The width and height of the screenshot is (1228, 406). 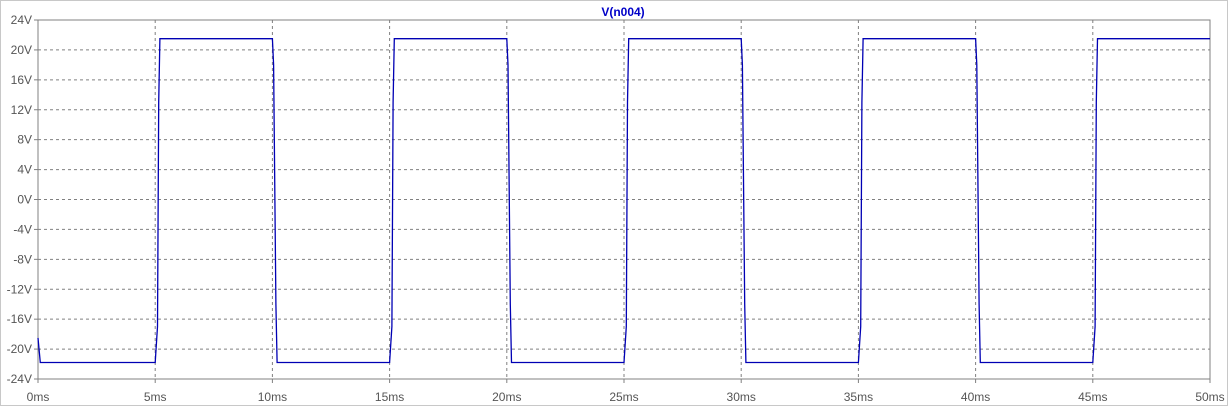 What do you see at coordinates (858, 397) in the screenshot?
I see `x-tick-label: 35ms` at bounding box center [858, 397].